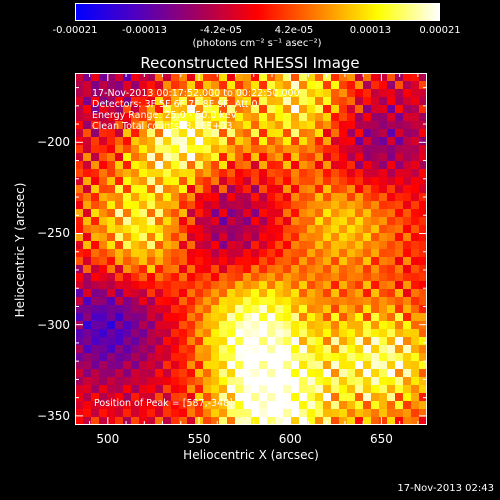 The width and height of the screenshot is (500, 500). Describe the element at coordinates (53, 142) in the screenshot. I see `y-tick-label: −200` at that location.